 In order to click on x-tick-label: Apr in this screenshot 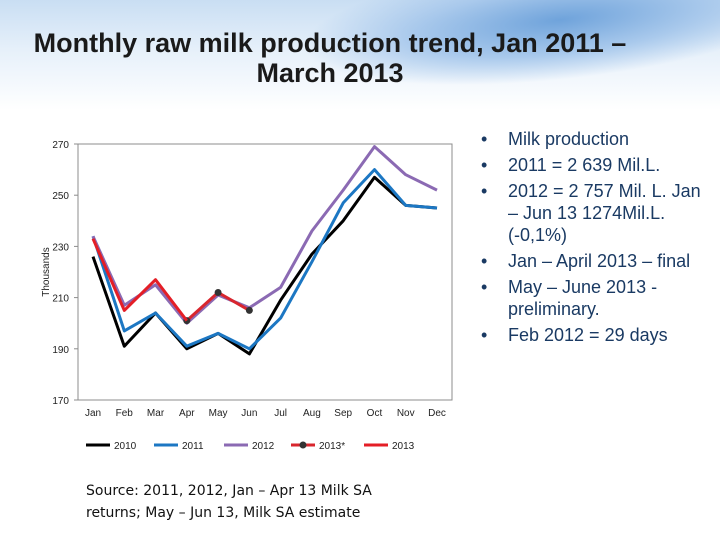, I will do `click(187, 413)`.